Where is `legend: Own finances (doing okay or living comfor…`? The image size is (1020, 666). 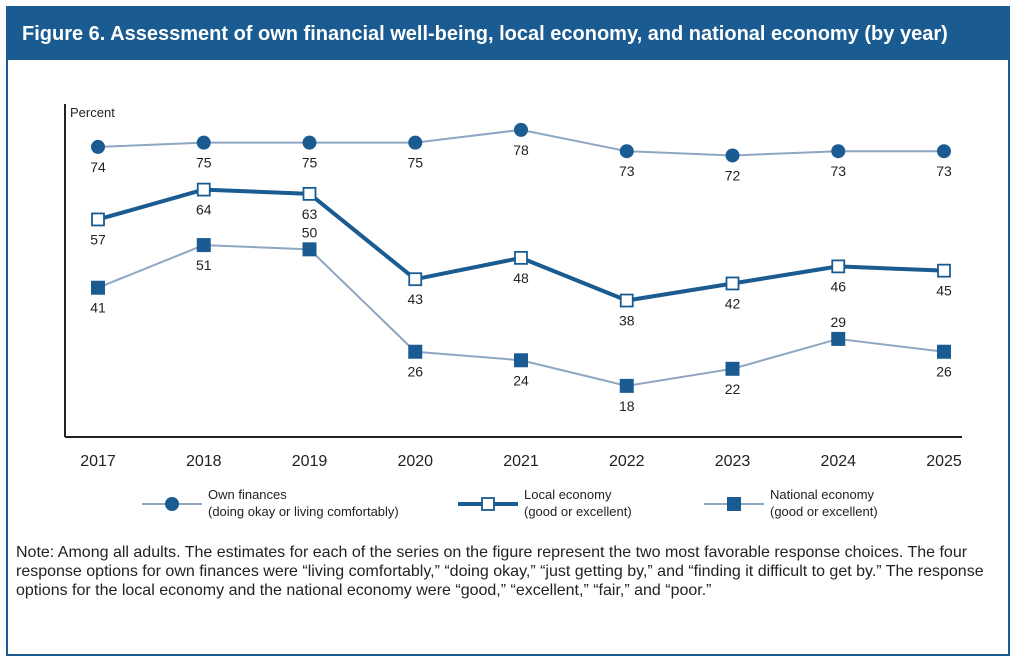 legend: Own finances (doing okay or living comfor… is located at coordinates (510, 503).